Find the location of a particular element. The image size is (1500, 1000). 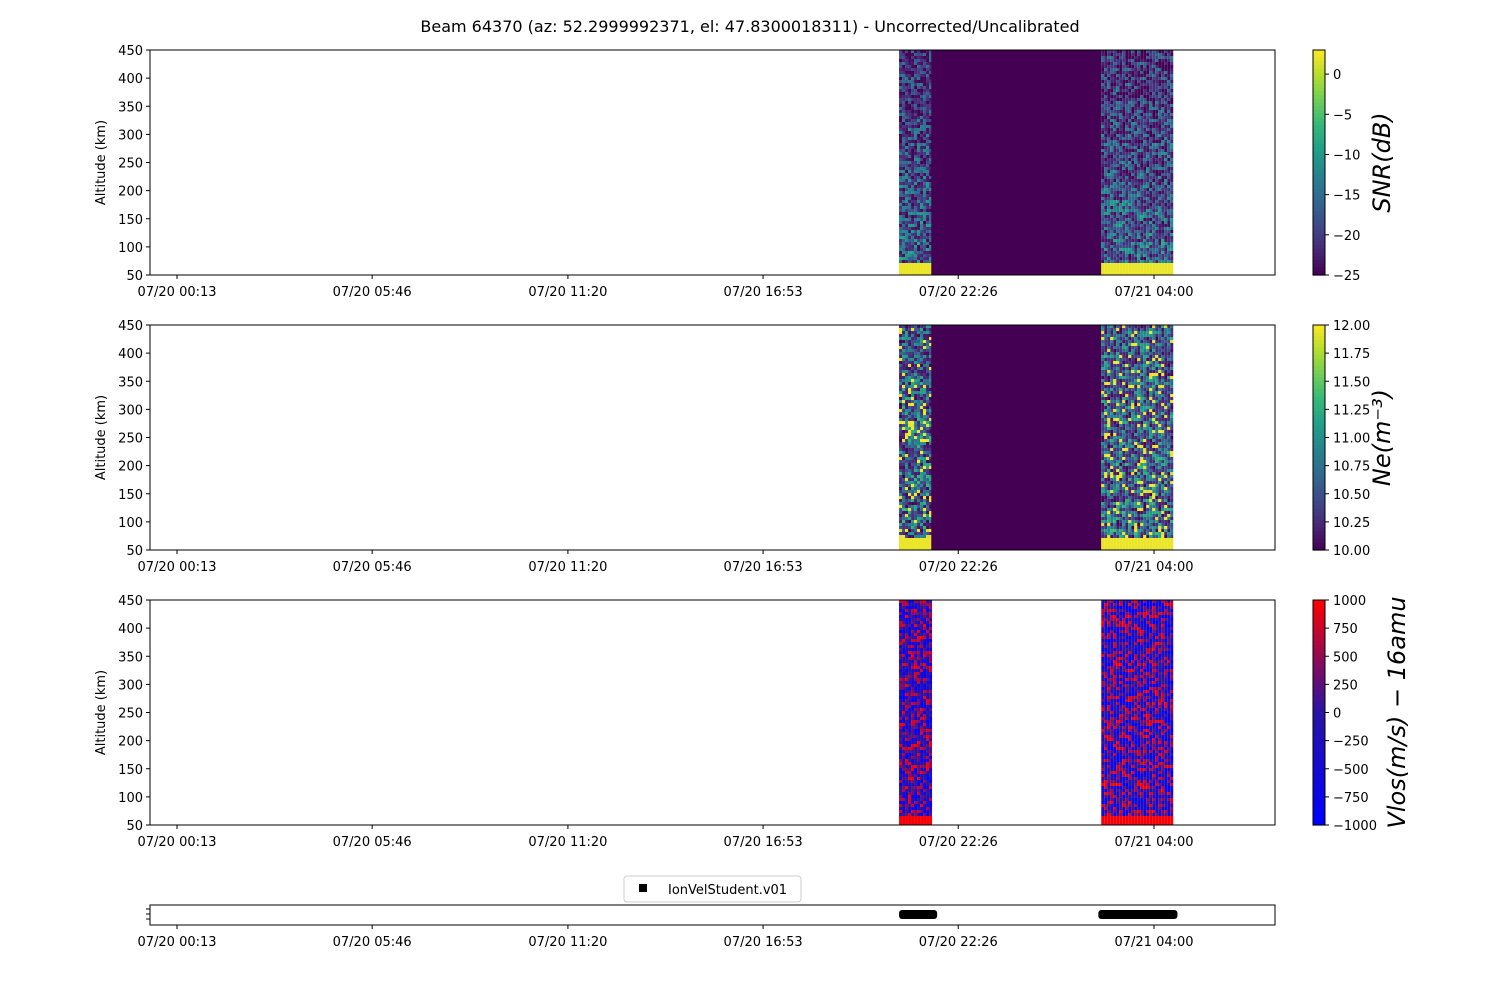

colorbar-tick-label: −10 is located at coordinates (1346, 155).